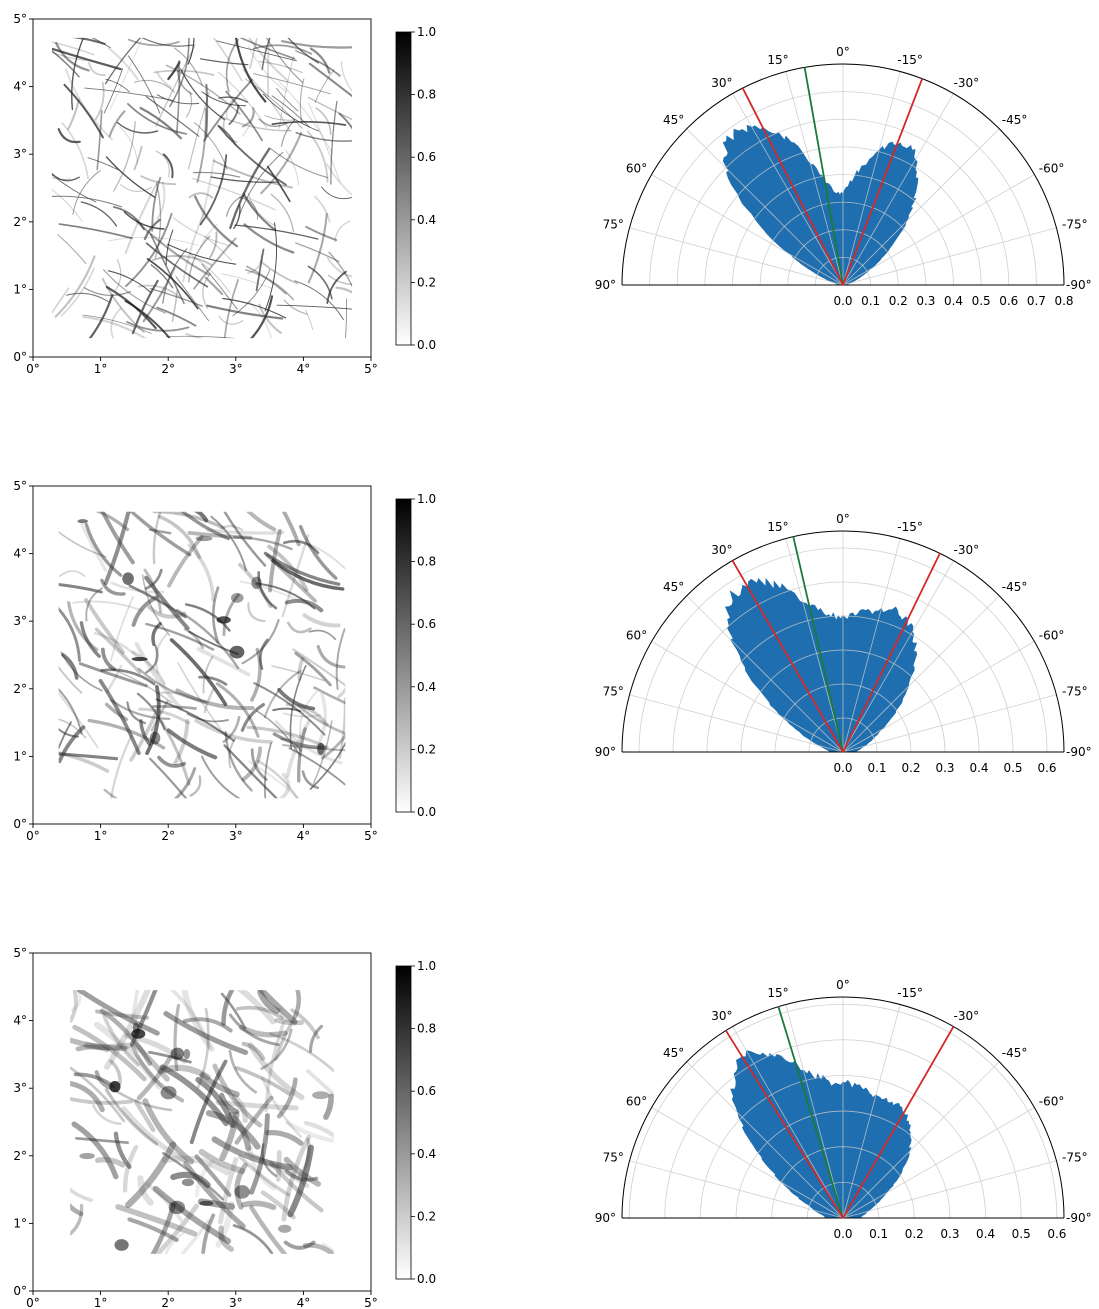 This screenshot has height=1309, width=1099. What do you see at coordinates (636, 636) in the screenshot?
I see `theta-tick-label: 60°` at bounding box center [636, 636].